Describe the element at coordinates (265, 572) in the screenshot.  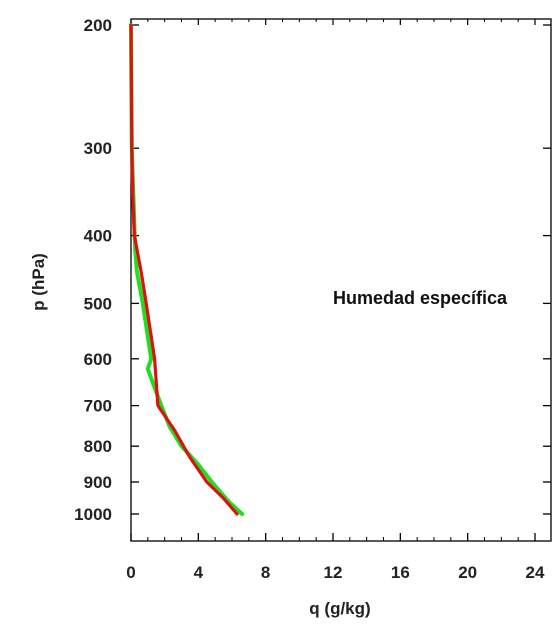
I see `x-tick-label: 8` at that location.